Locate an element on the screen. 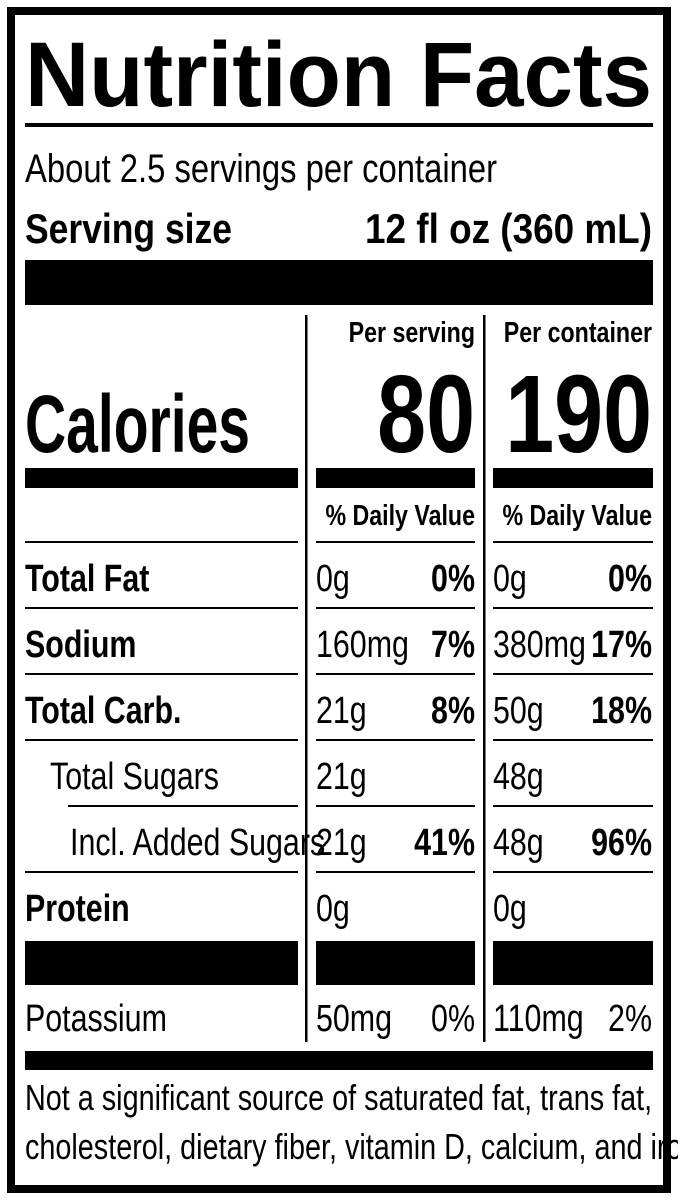 The image size is (678, 1200). nutrient-name: Total Carb. is located at coordinates (103, 711).